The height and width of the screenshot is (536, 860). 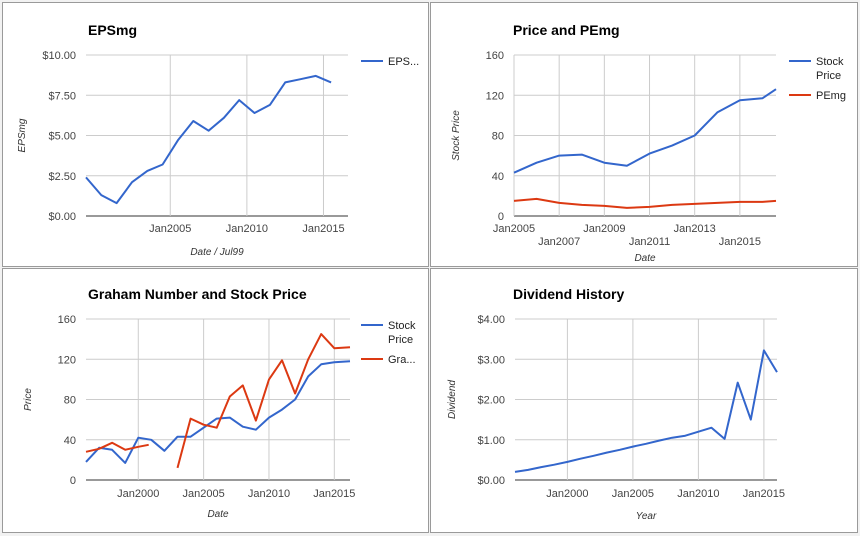 I want to click on y-tick-label: $2.50, so click(x=62, y=177).